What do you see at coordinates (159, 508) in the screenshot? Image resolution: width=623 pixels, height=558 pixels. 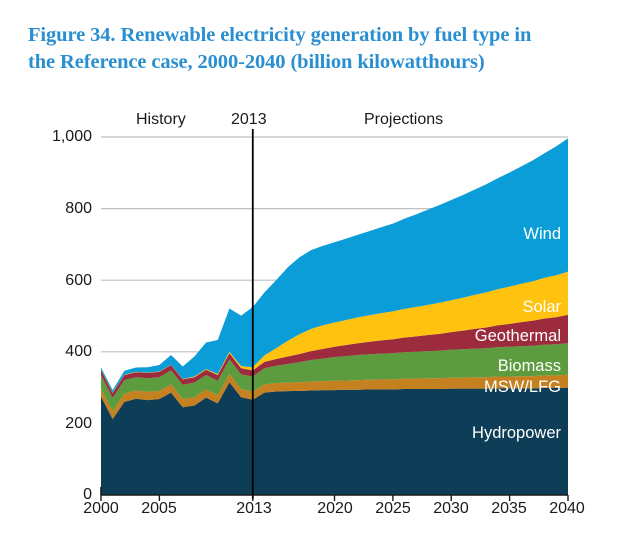 I see `x-tick-label-2005: 2005` at bounding box center [159, 508].